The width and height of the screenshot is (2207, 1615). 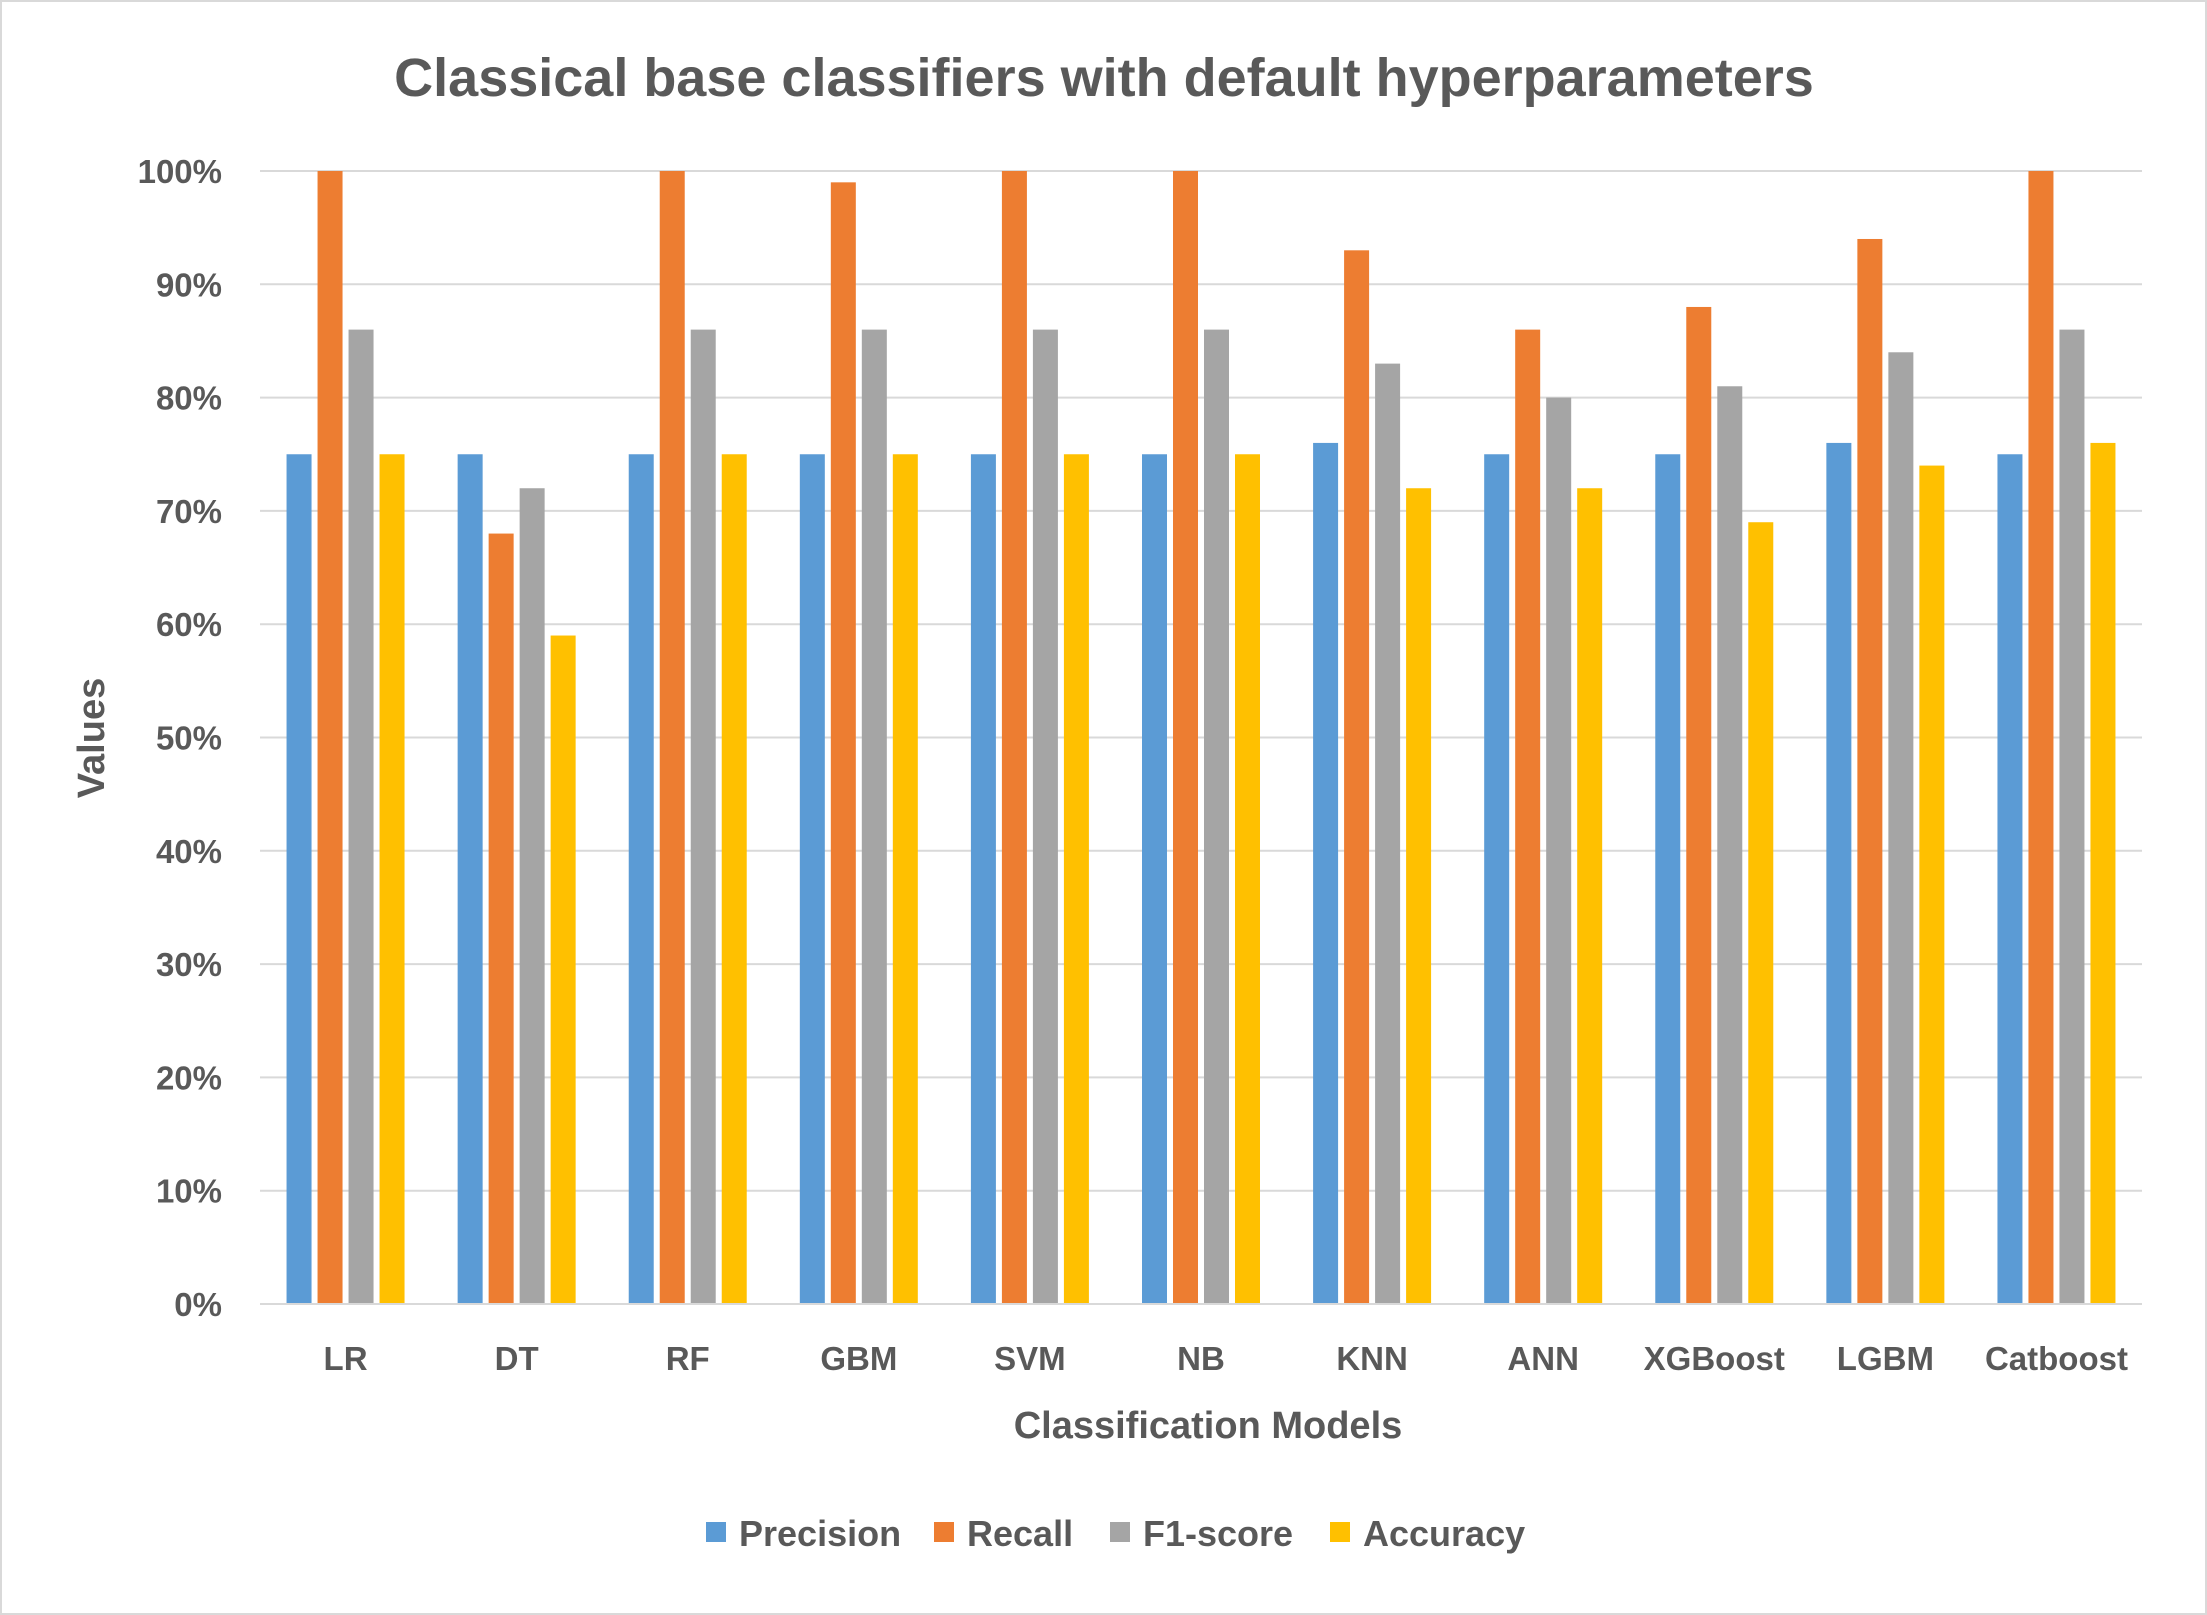 What do you see at coordinates (2056, 1358) in the screenshot?
I see `x-tick-label: Catboost` at bounding box center [2056, 1358].